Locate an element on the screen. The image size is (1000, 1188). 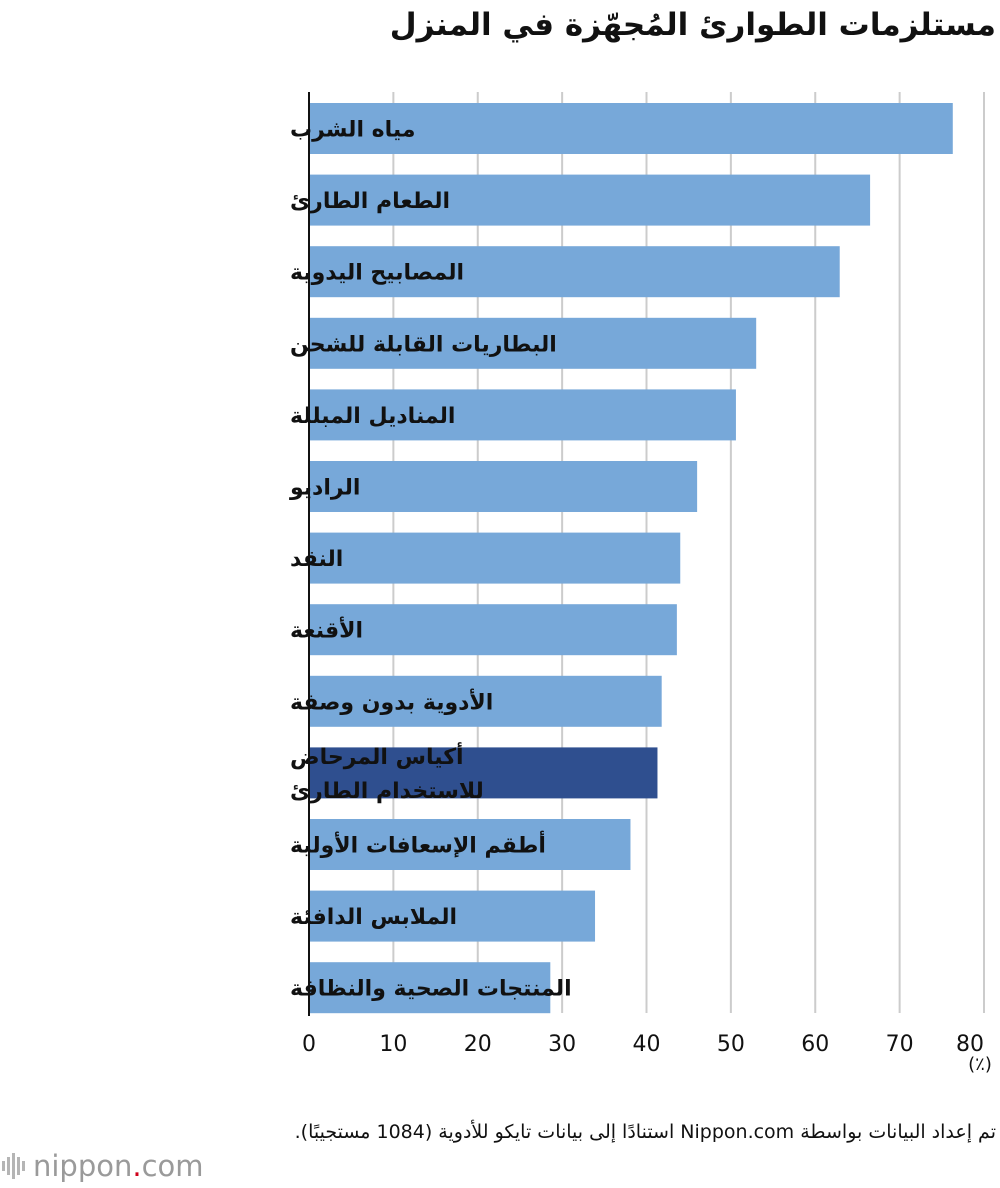
category-label: النقد is located at coordinates (316, 559).